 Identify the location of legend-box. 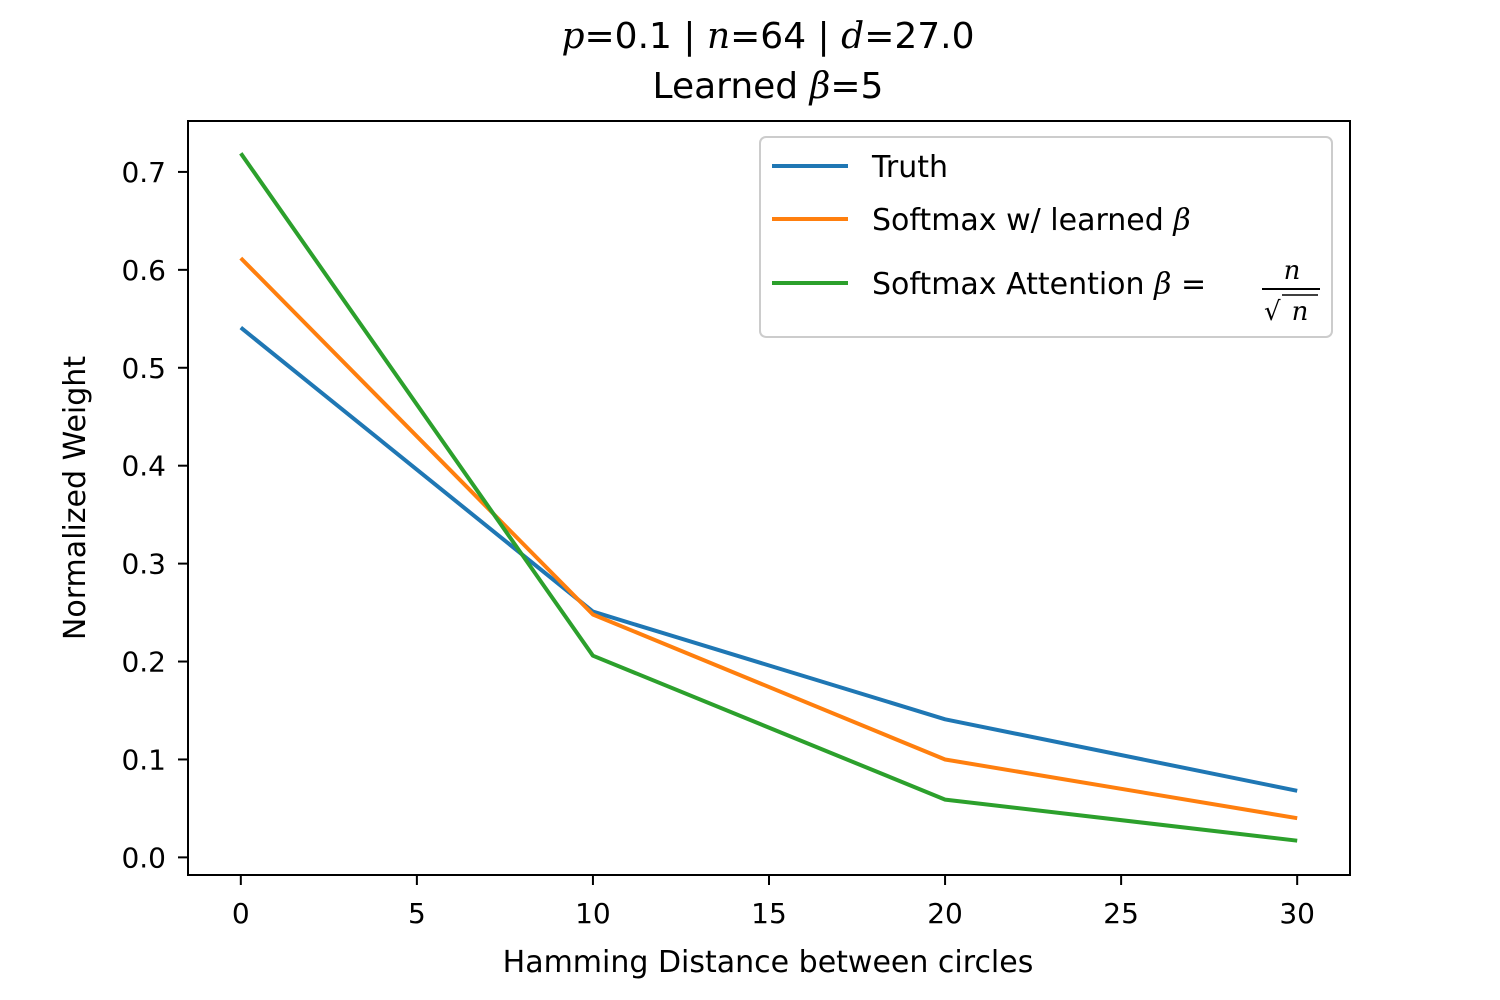
(1046, 237).